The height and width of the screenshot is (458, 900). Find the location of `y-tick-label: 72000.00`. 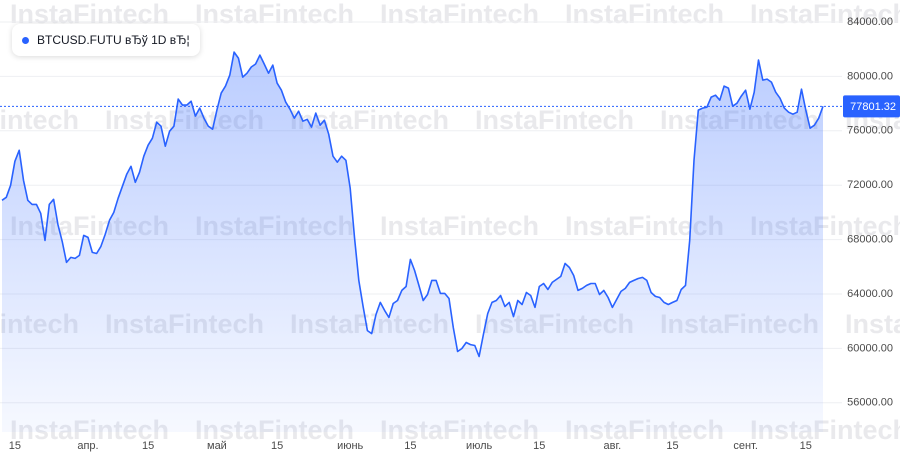

y-tick-label: 72000.00 is located at coordinates (870, 185).